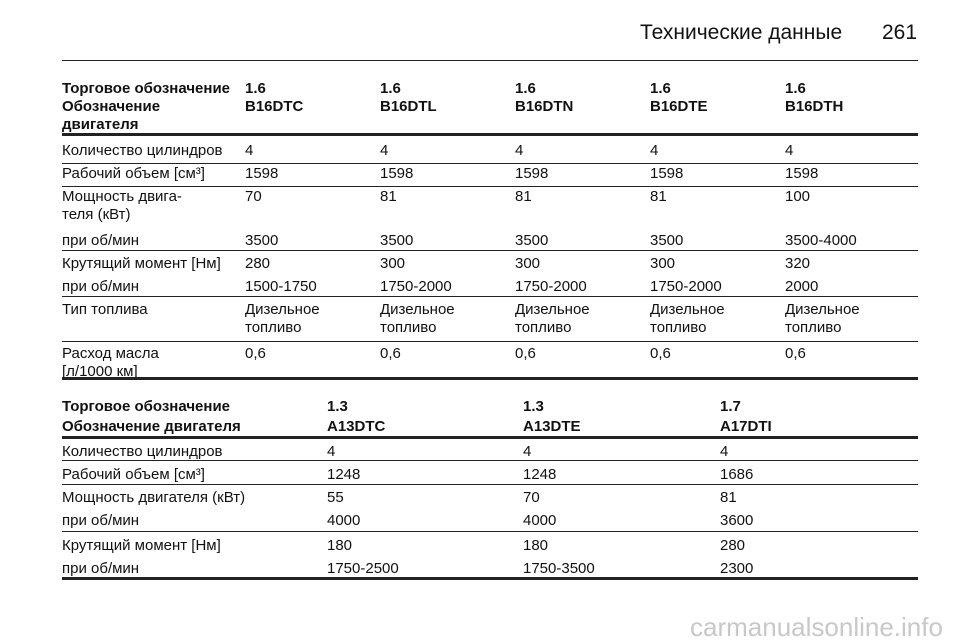 This screenshot has width=960, height=642. I want to click on header-cell: B16DTH, so click(814, 106).